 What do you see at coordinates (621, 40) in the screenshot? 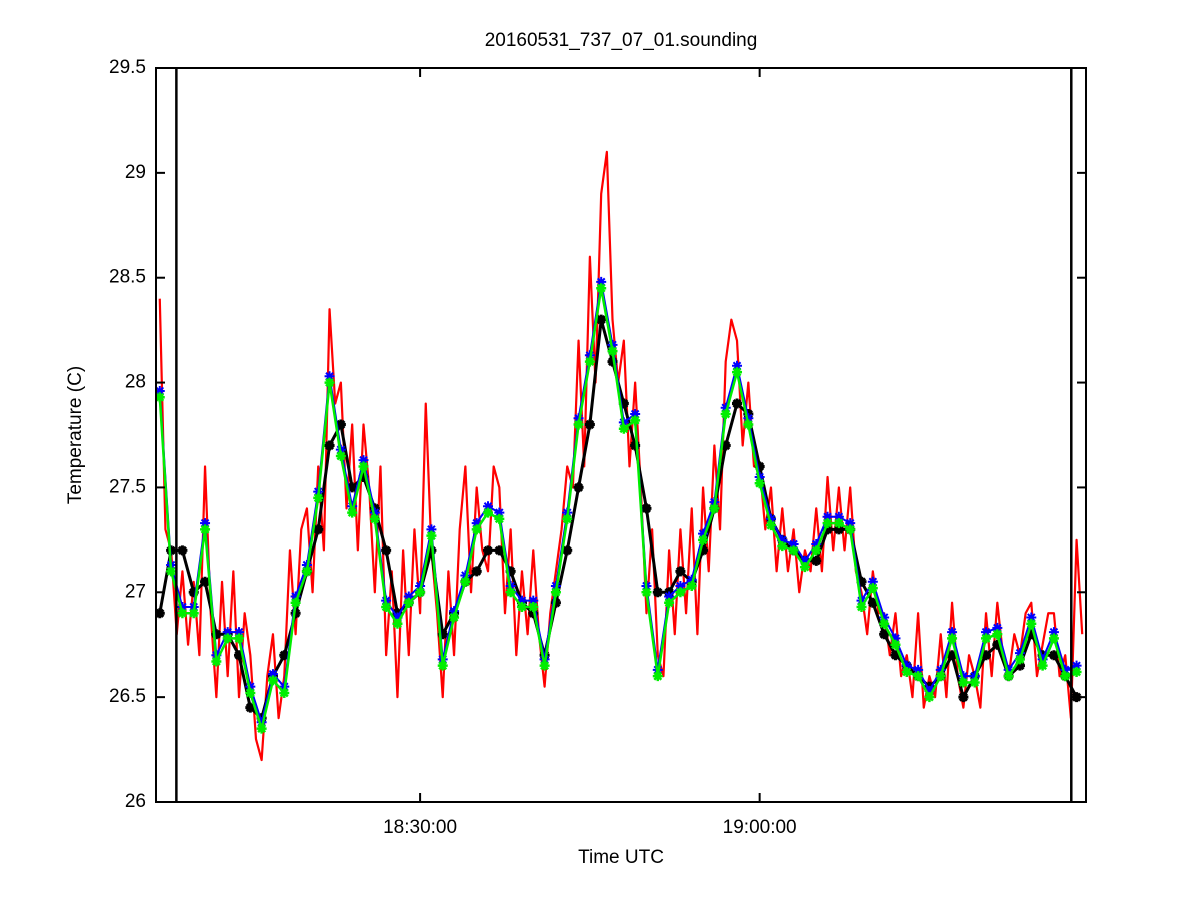
I see `chart-title: 20160531_737_07_01.sounding` at bounding box center [621, 40].